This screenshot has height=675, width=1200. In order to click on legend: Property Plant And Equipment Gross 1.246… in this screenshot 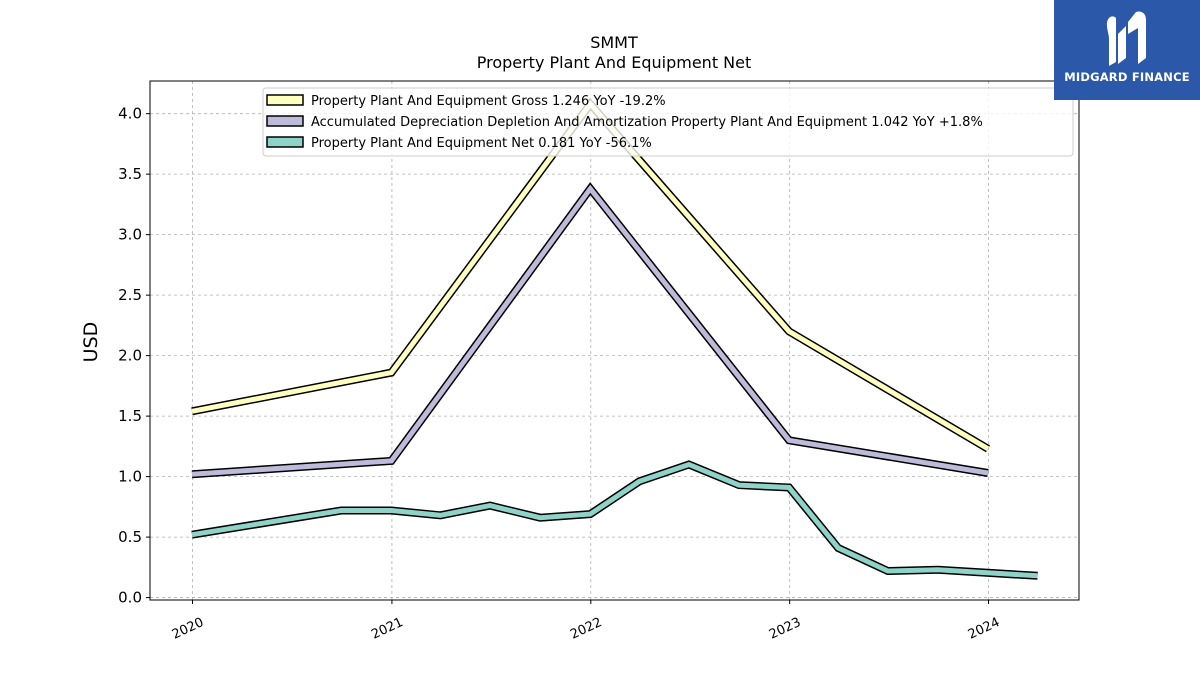, I will do `click(668, 122)`.